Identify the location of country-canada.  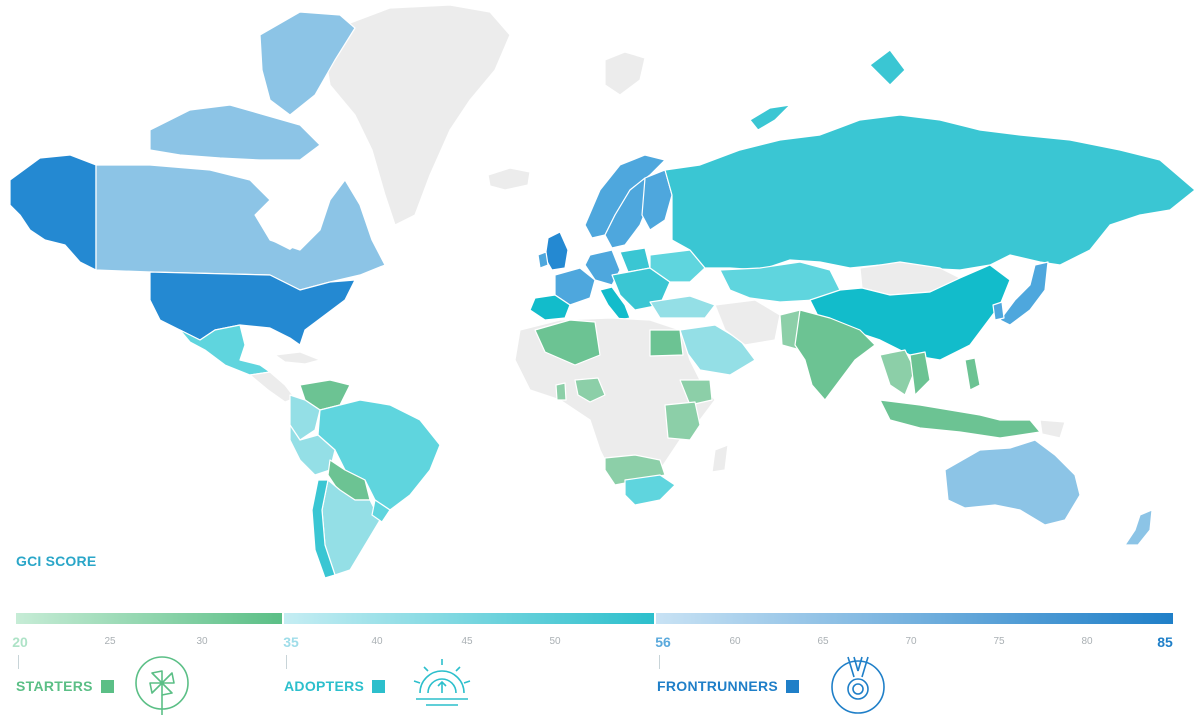
(240, 227).